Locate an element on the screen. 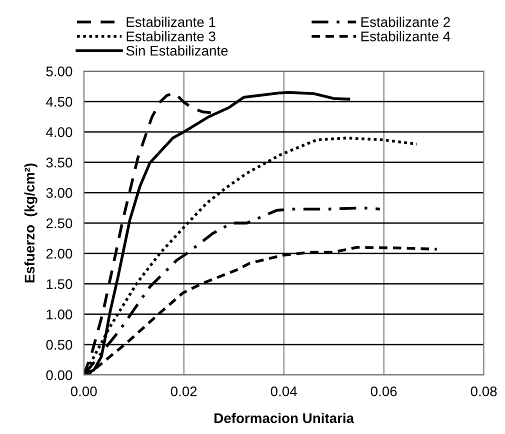  x-tick-label: 0.06 is located at coordinates (383, 391).